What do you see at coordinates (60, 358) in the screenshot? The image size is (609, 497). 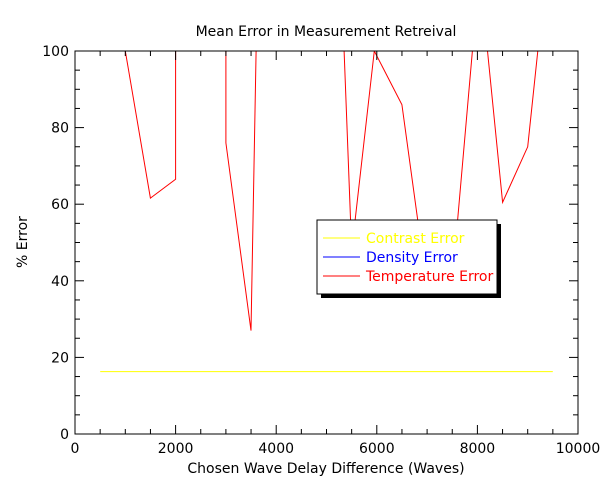 I see `y-tick-label: 20` at bounding box center [60, 358].